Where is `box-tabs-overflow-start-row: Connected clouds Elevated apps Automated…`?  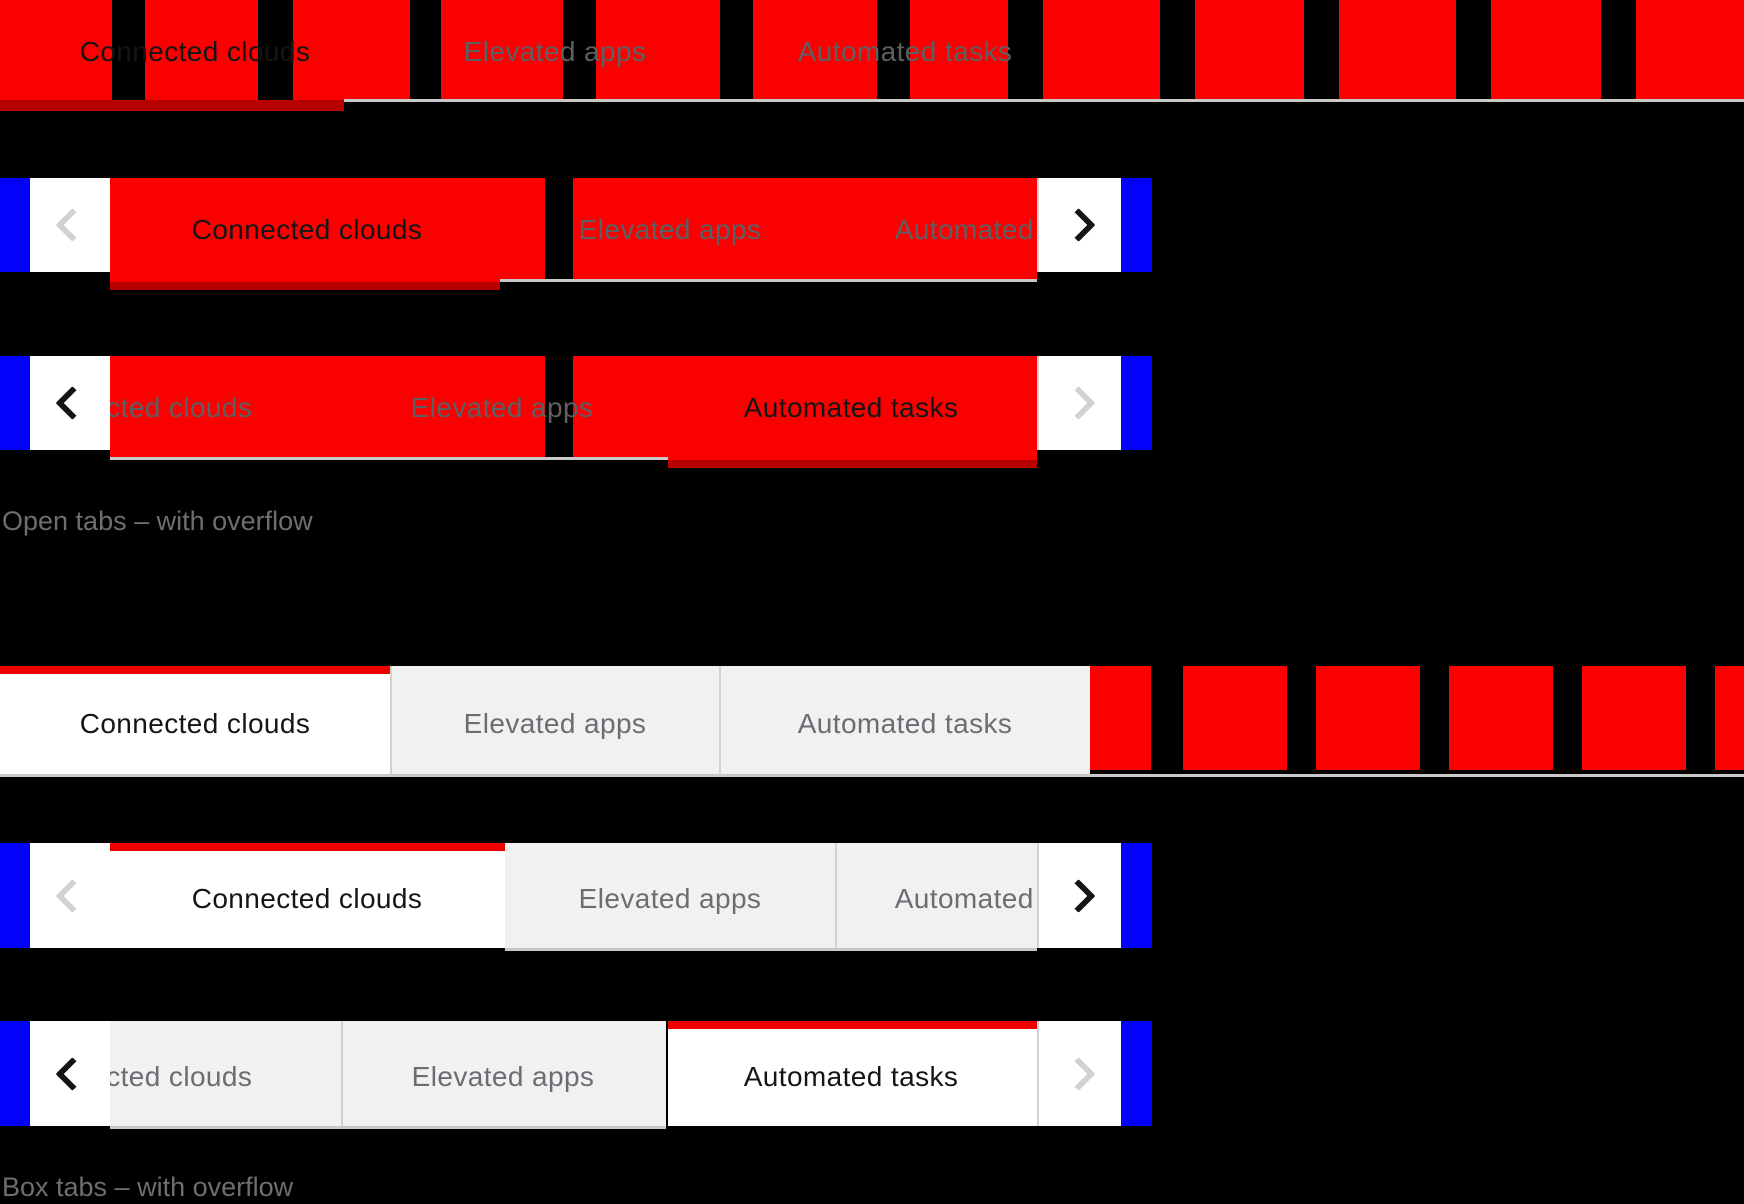 box-tabs-overflow-start-row: Connected clouds Elevated apps Automated… is located at coordinates (576, 899).